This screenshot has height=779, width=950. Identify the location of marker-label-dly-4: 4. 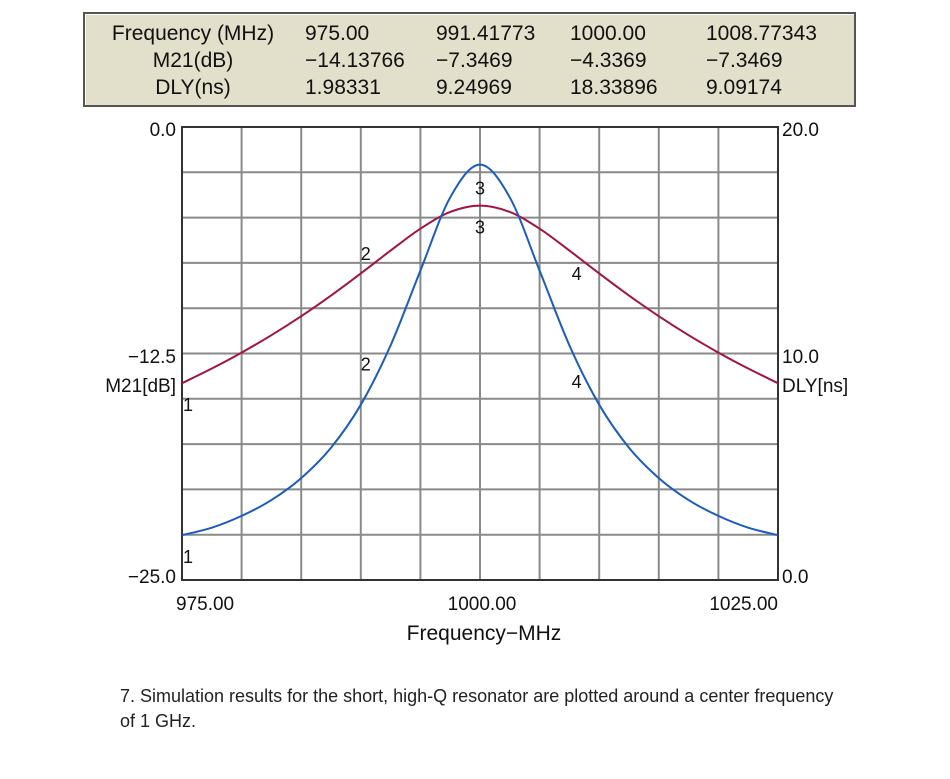
(577, 382).